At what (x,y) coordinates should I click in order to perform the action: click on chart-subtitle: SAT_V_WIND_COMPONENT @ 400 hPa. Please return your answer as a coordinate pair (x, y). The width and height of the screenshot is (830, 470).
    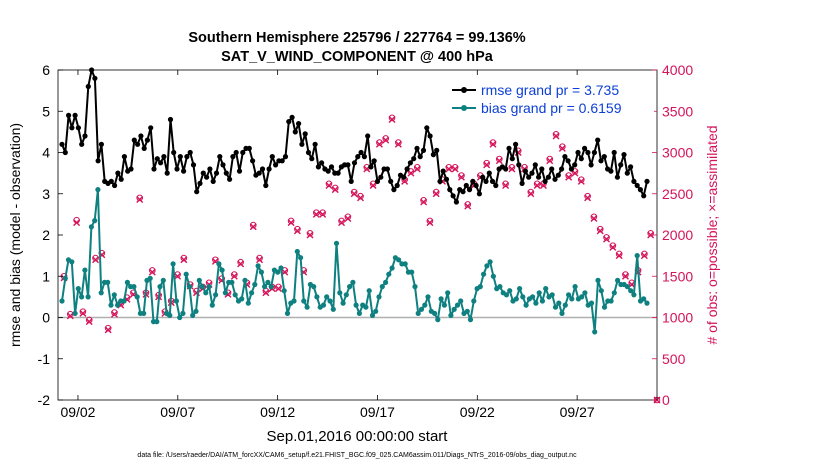
    Looking at the image, I should click on (357, 57).